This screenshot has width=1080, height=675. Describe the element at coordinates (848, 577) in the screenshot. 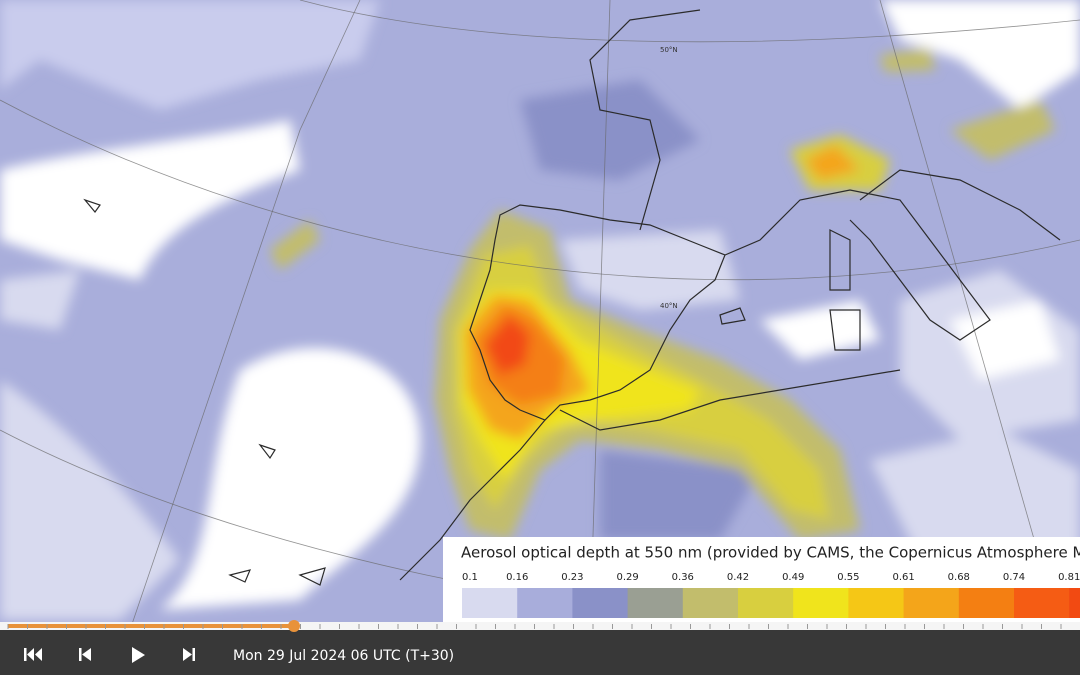

I see `legend-tick-label: 0.55` at that location.